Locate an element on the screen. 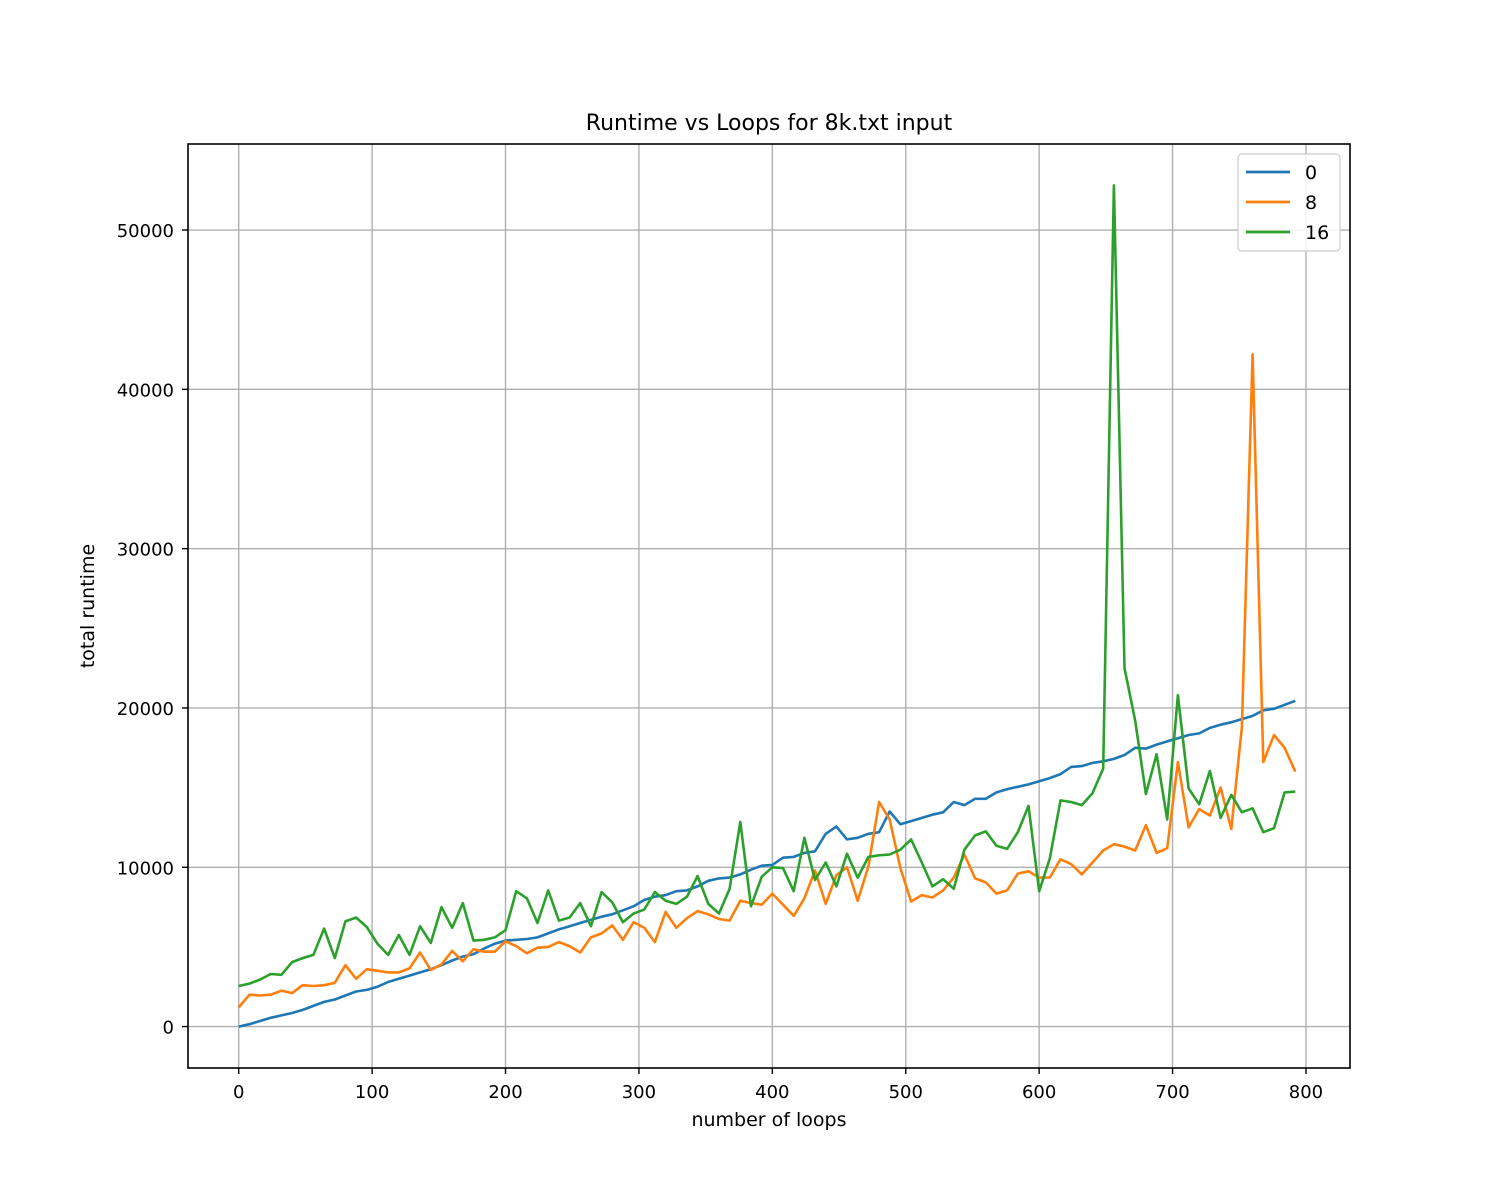  x-tick-label: 600 is located at coordinates (1039, 1092).